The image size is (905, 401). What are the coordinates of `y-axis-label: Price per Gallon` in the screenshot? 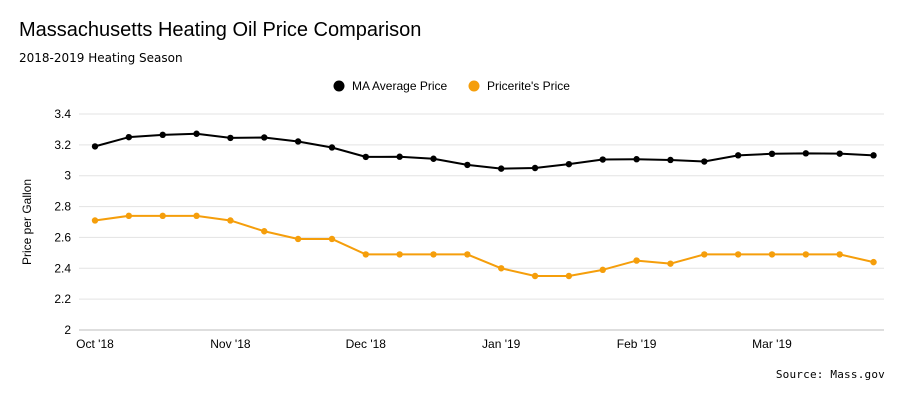 It's located at (27, 222).